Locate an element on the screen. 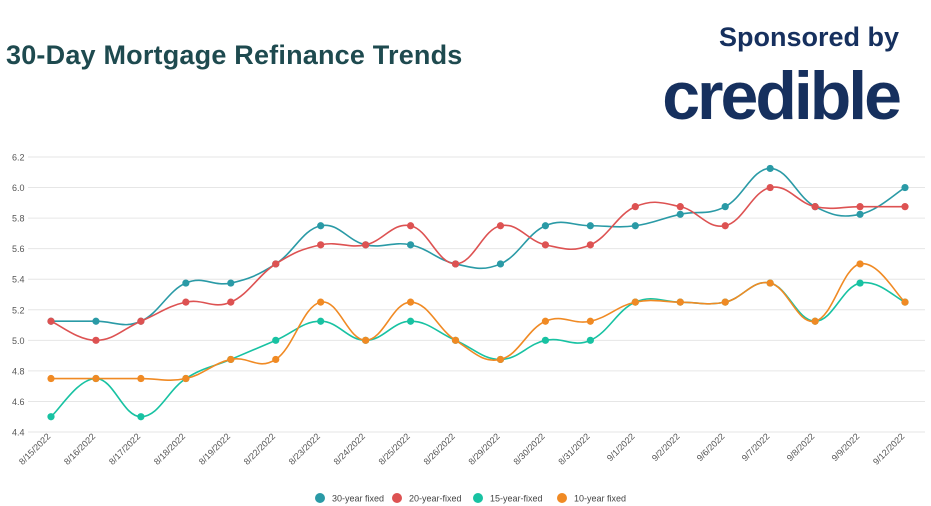 This screenshot has width=931, height=506. y-tick-label: 5.2 is located at coordinates (18, 310).